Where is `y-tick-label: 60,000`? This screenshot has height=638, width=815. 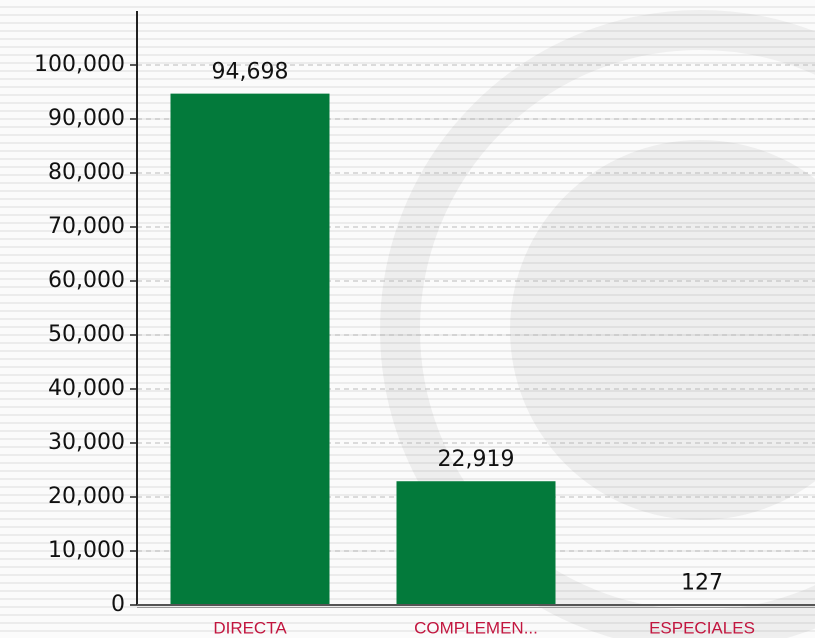 y-tick-label: 60,000 is located at coordinates (86, 280).